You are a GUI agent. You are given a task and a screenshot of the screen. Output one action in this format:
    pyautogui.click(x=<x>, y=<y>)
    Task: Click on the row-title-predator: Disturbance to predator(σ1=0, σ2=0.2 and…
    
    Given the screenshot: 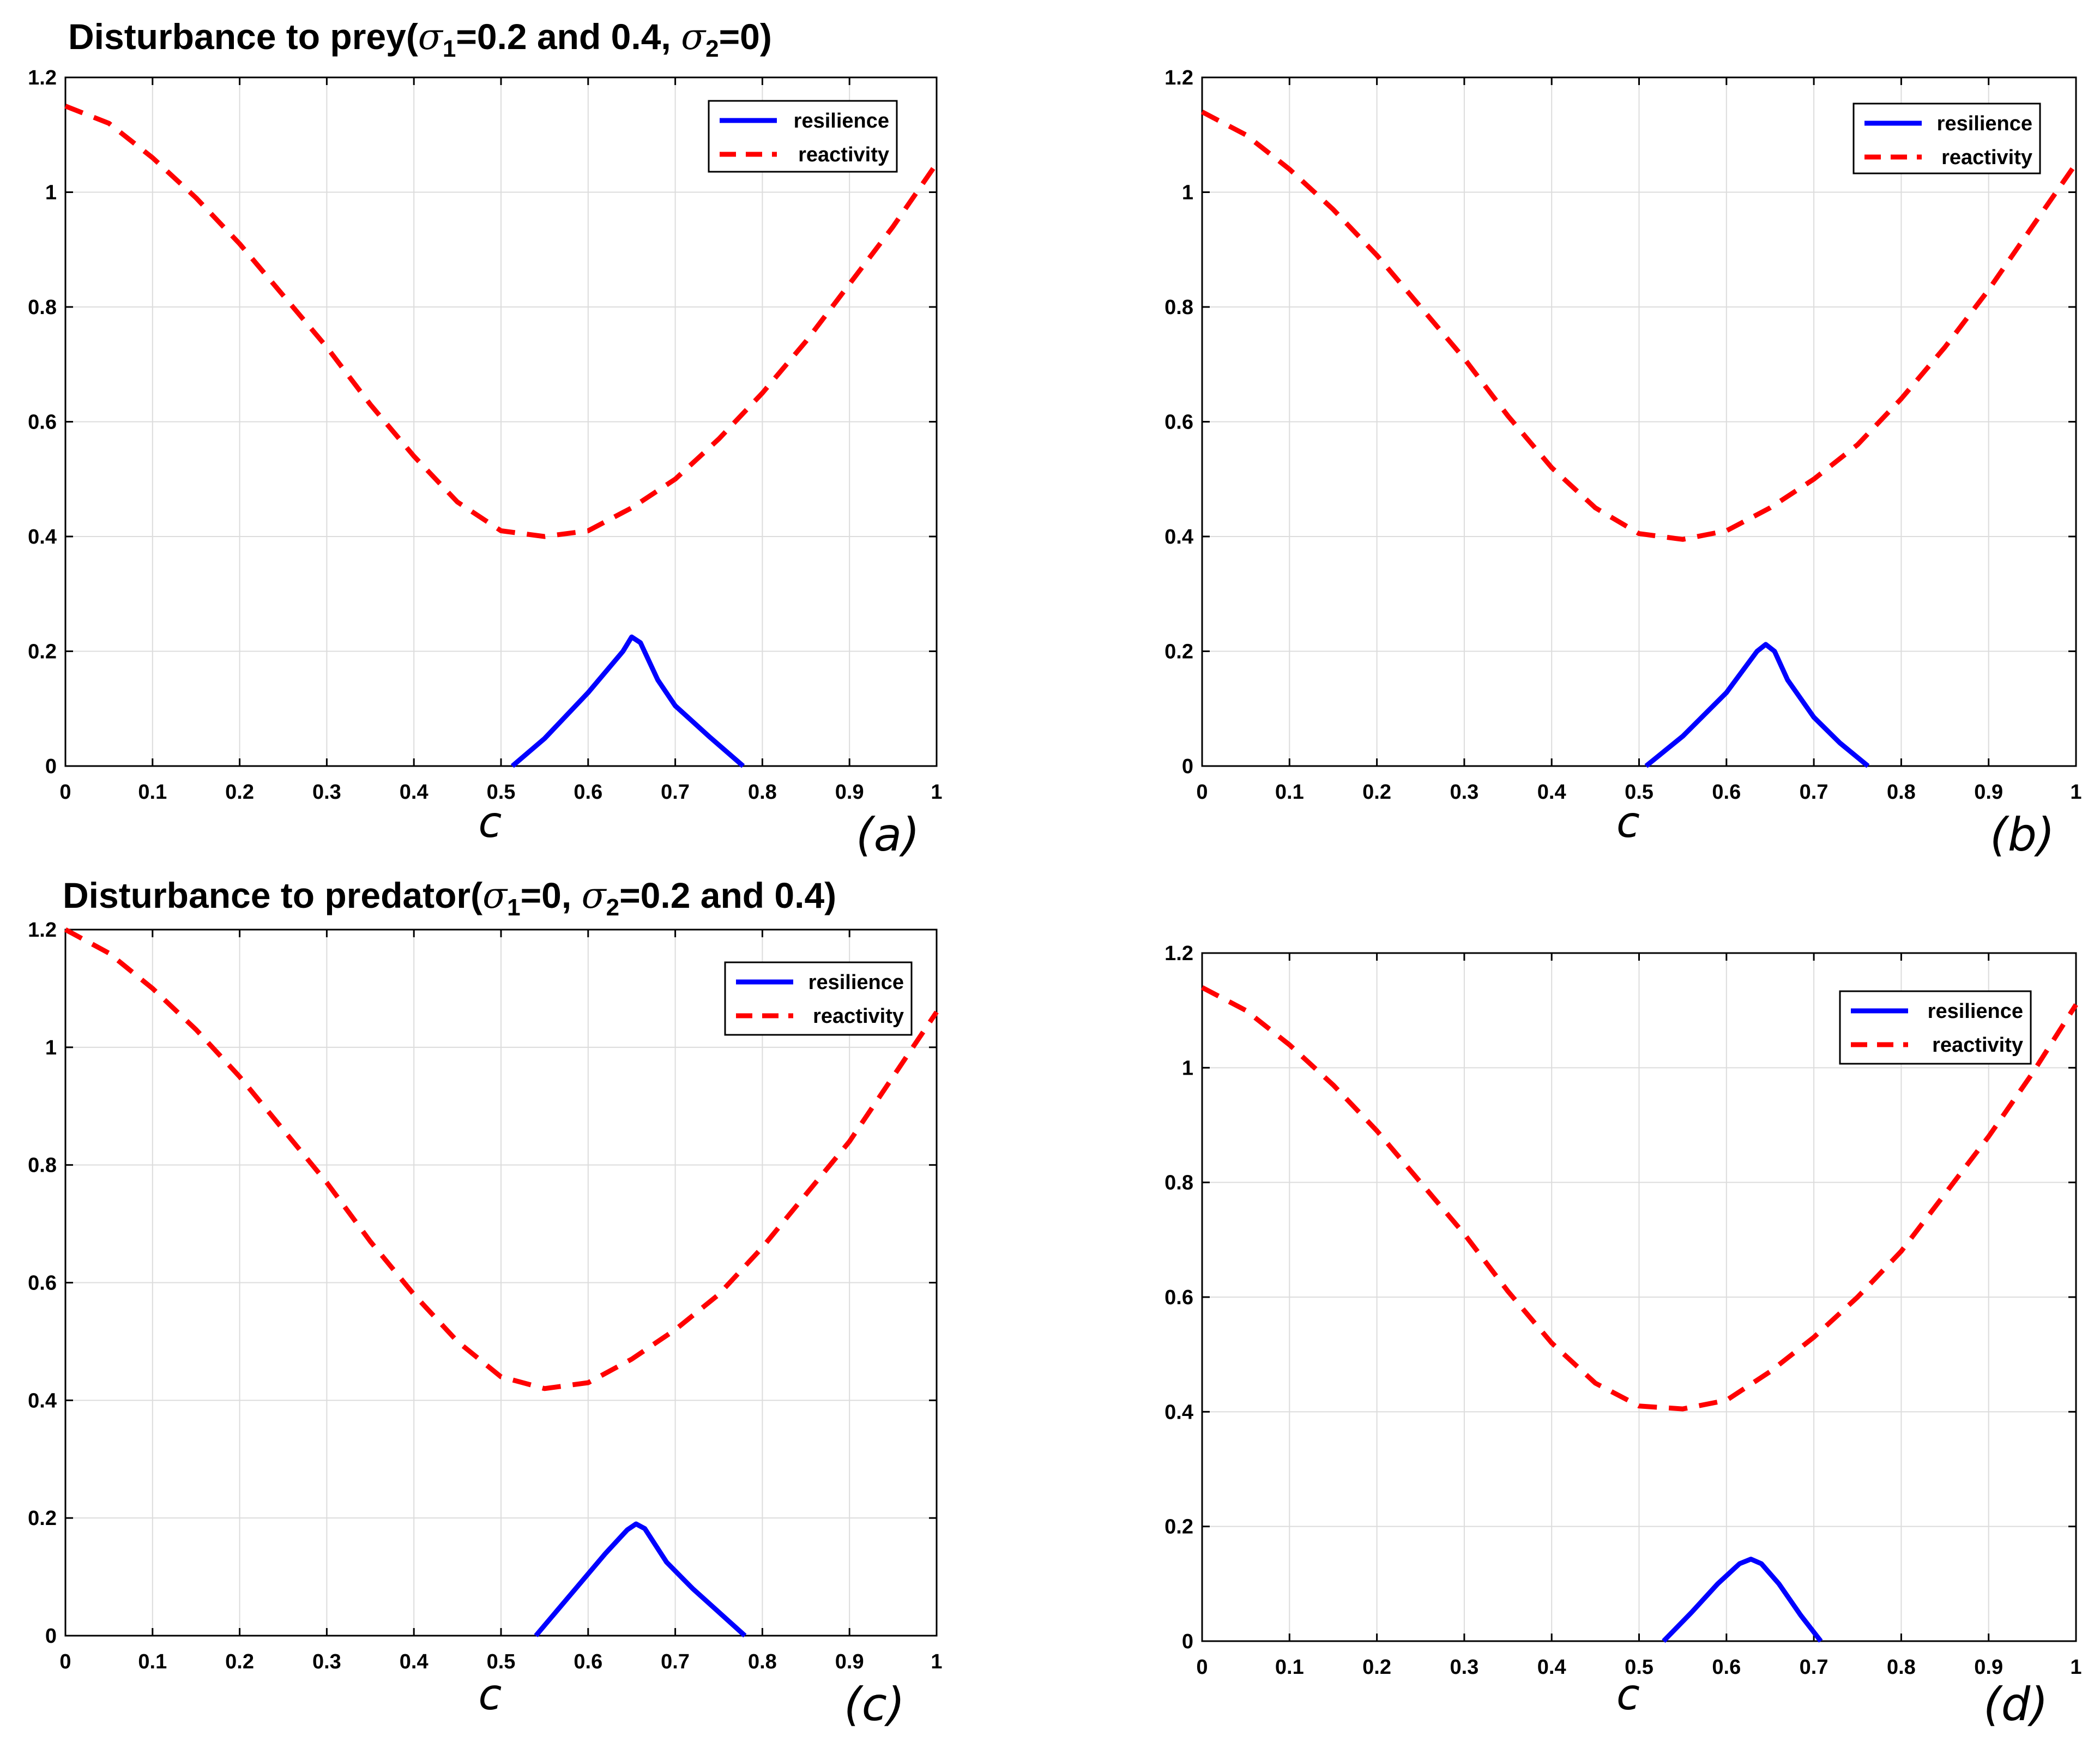 What is the action you would take?
    pyautogui.click(x=449, y=898)
    